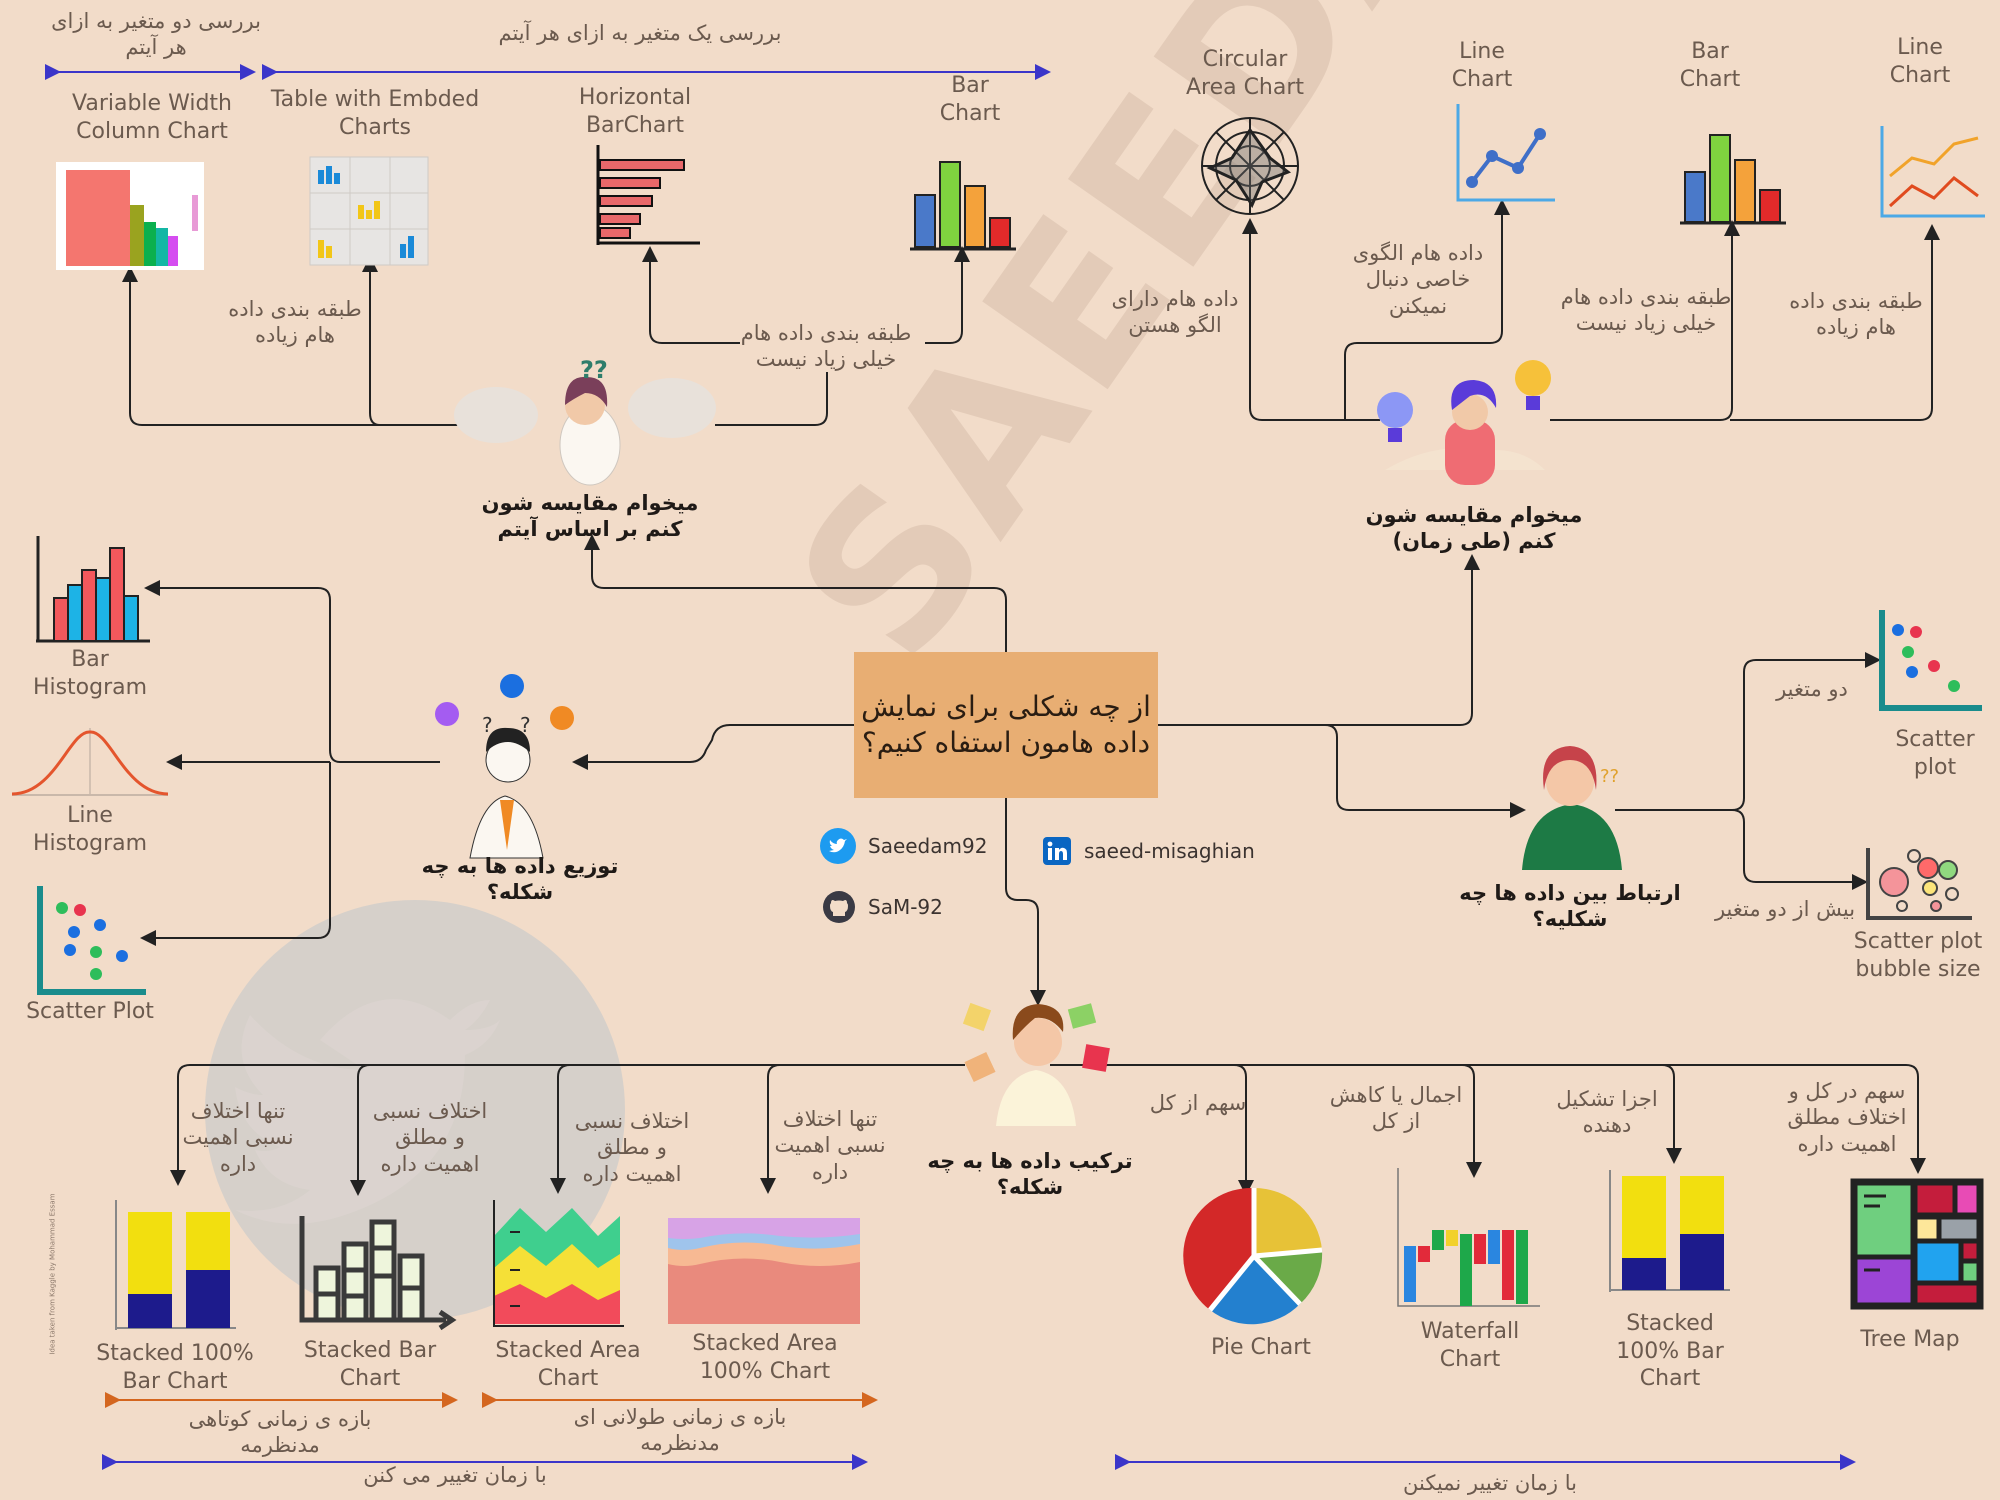  What do you see at coordinates (1396, 1108) in the screenshot?
I see `note-accumulation: اجمال یا کاهش از کل` at bounding box center [1396, 1108].